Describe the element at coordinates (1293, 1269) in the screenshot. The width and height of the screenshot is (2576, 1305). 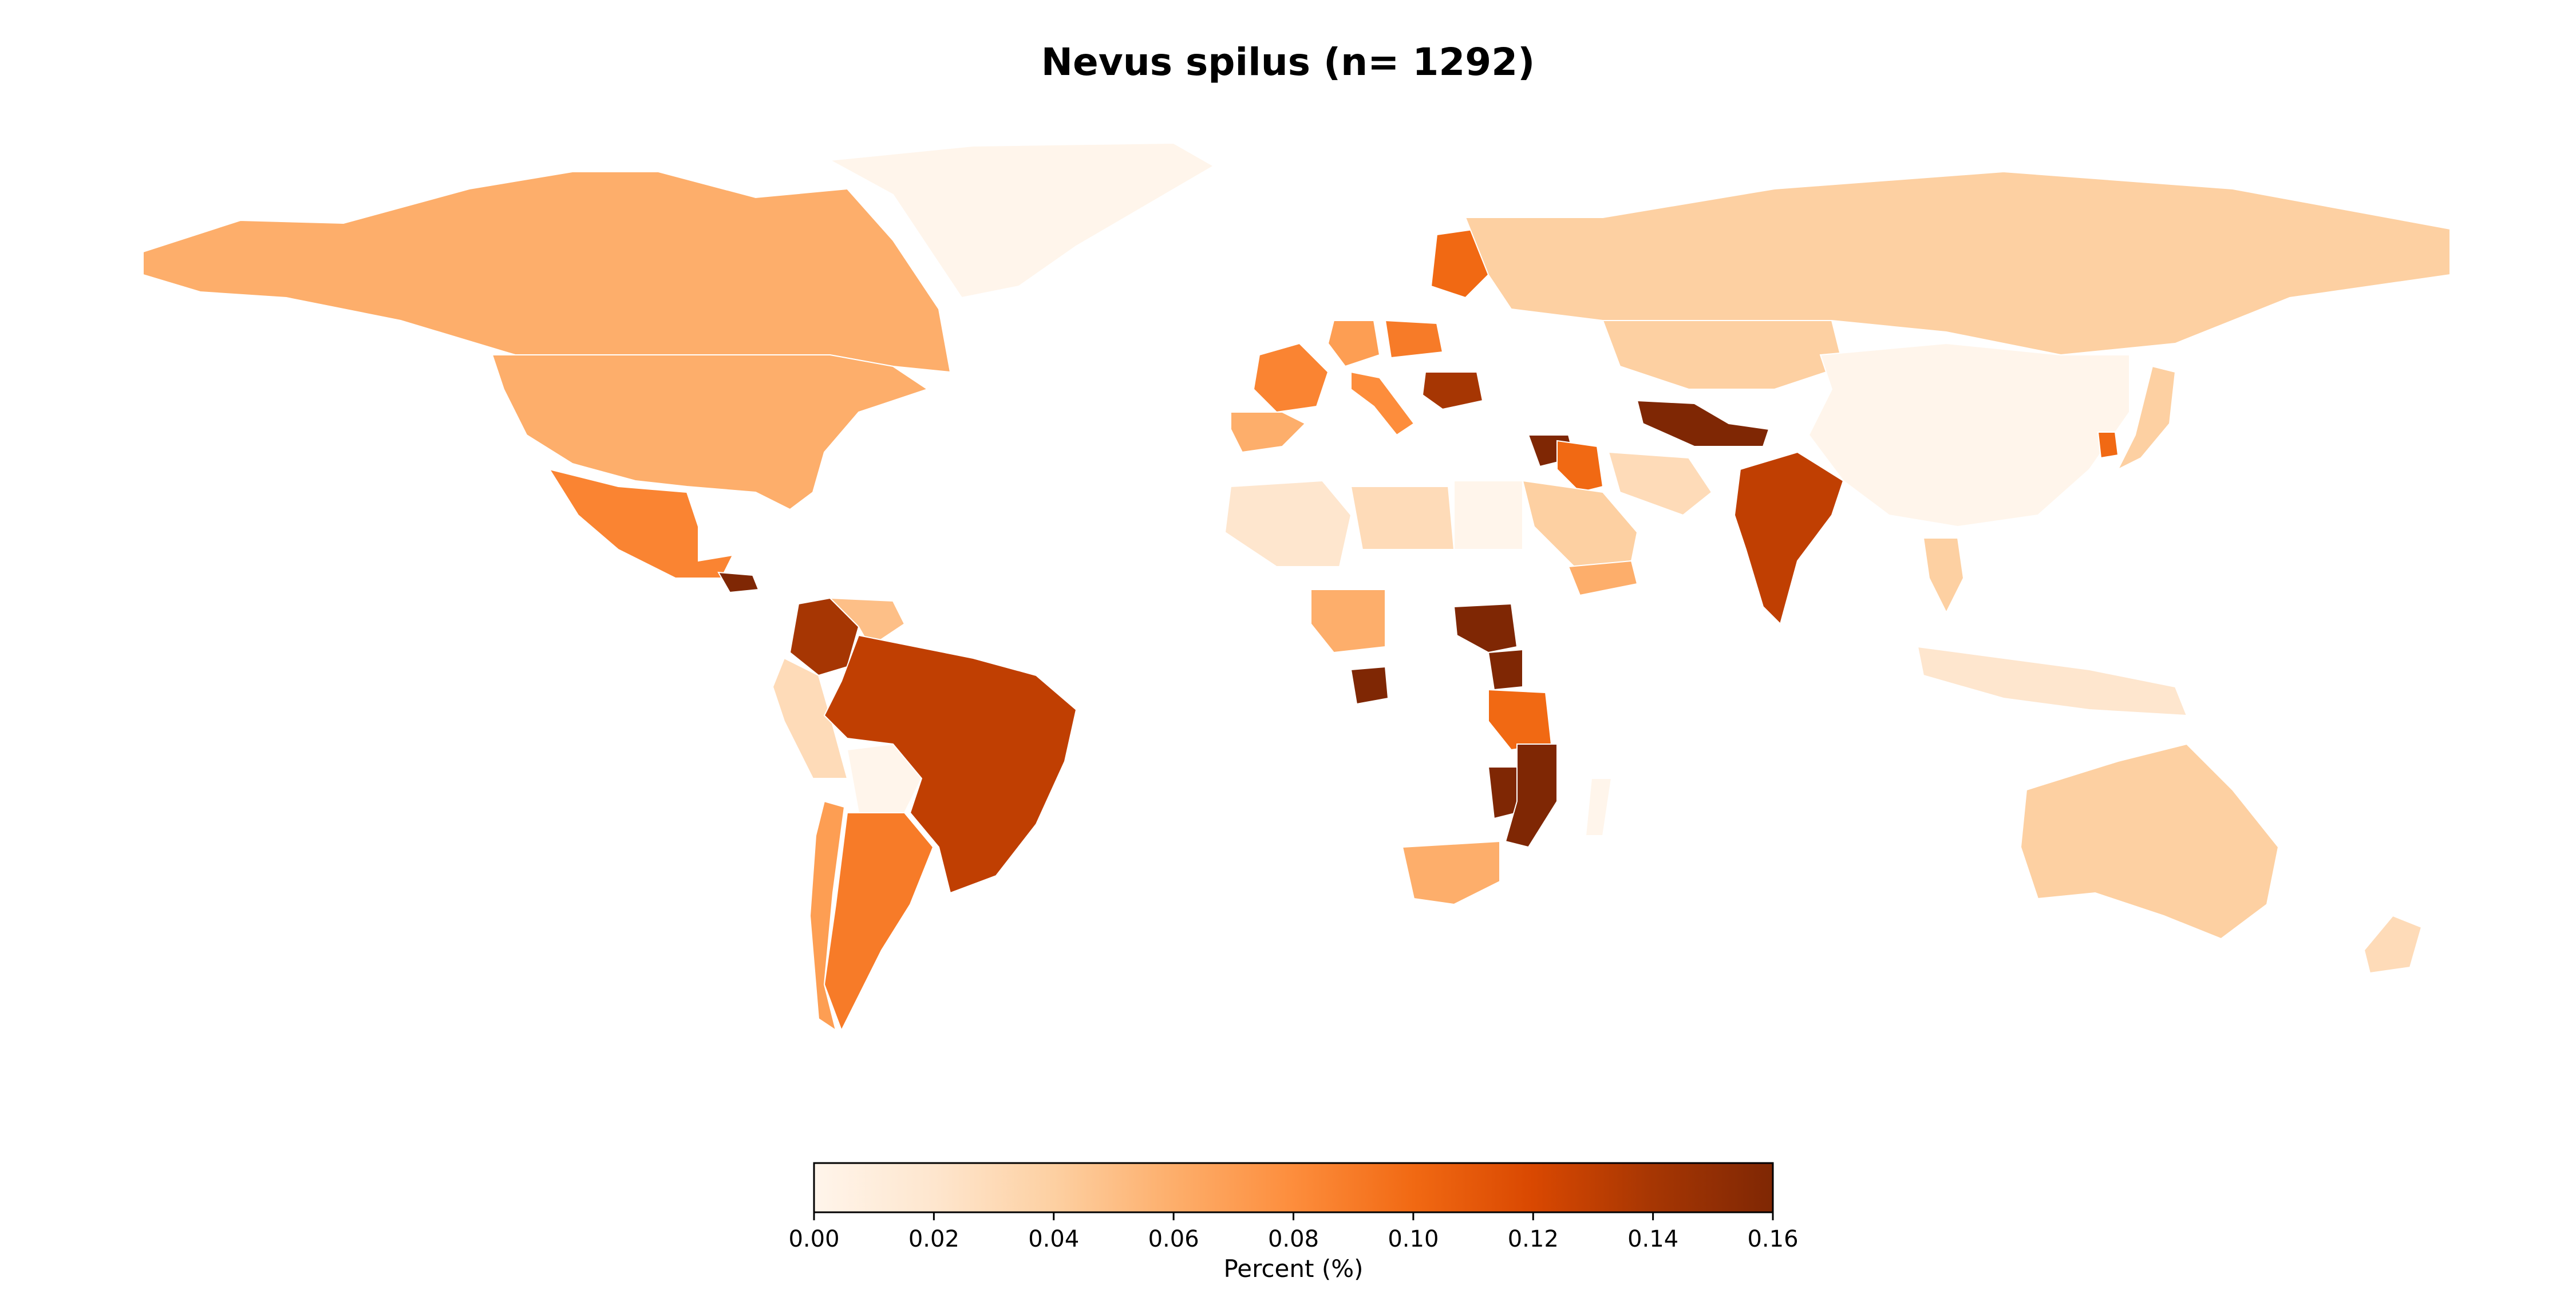
I see `colorbar-label: Percent (%)` at that location.